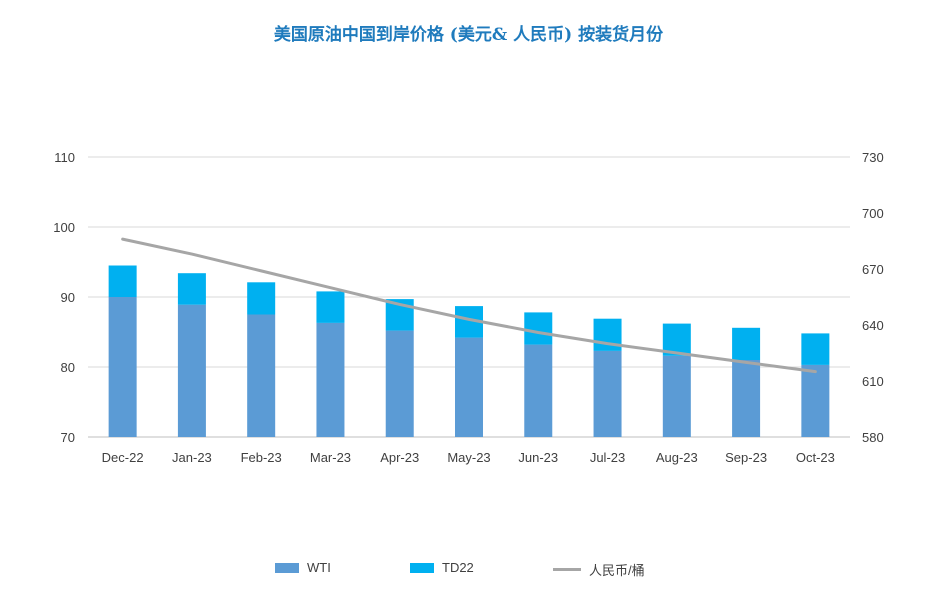 The image size is (937, 601). What do you see at coordinates (873, 325) in the screenshot?
I see `y2-tick-label: 640` at bounding box center [873, 325].